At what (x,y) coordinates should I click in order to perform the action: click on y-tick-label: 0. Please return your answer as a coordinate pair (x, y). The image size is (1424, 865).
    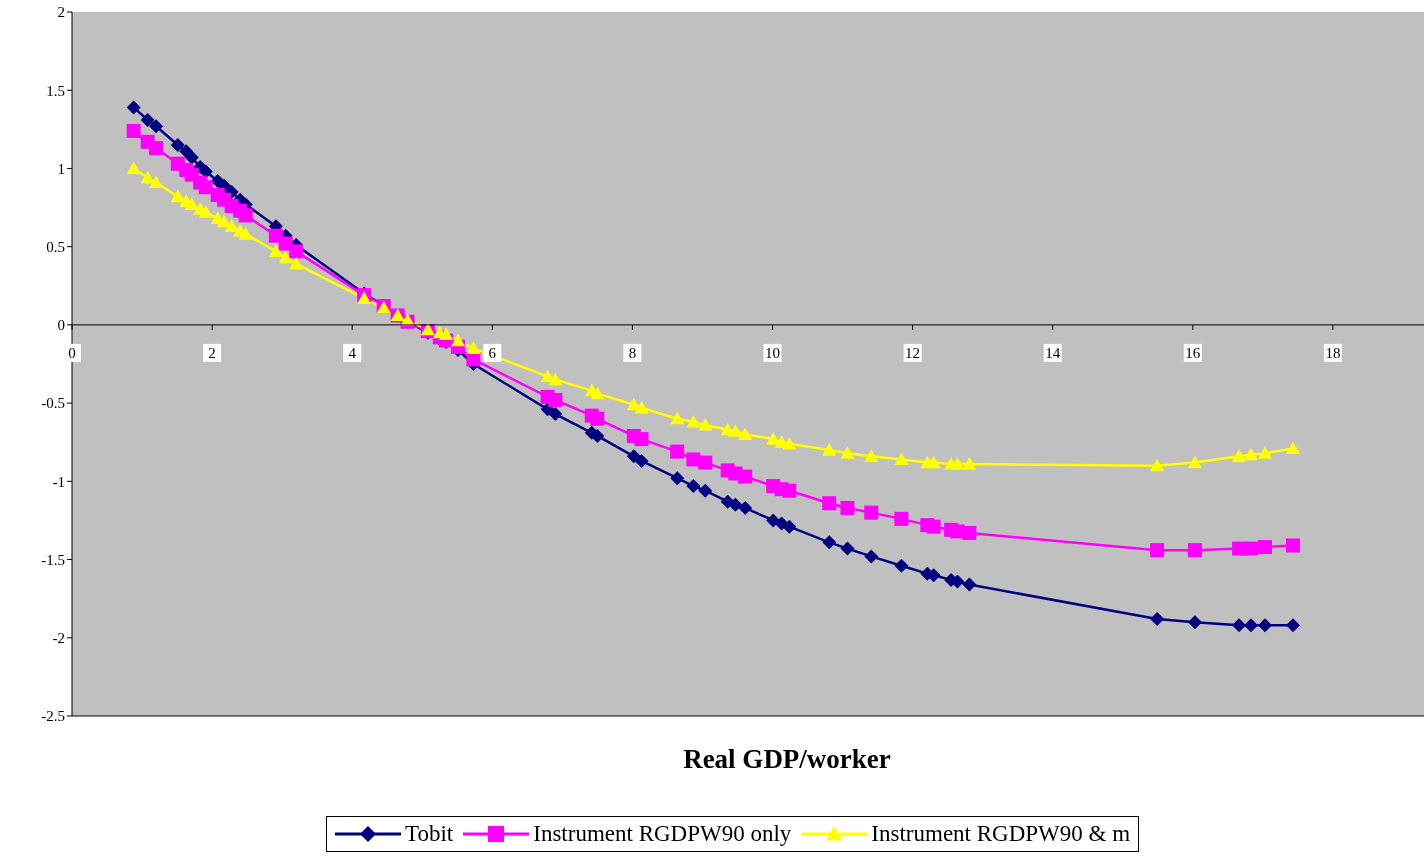
    Looking at the image, I should click on (61, 325).